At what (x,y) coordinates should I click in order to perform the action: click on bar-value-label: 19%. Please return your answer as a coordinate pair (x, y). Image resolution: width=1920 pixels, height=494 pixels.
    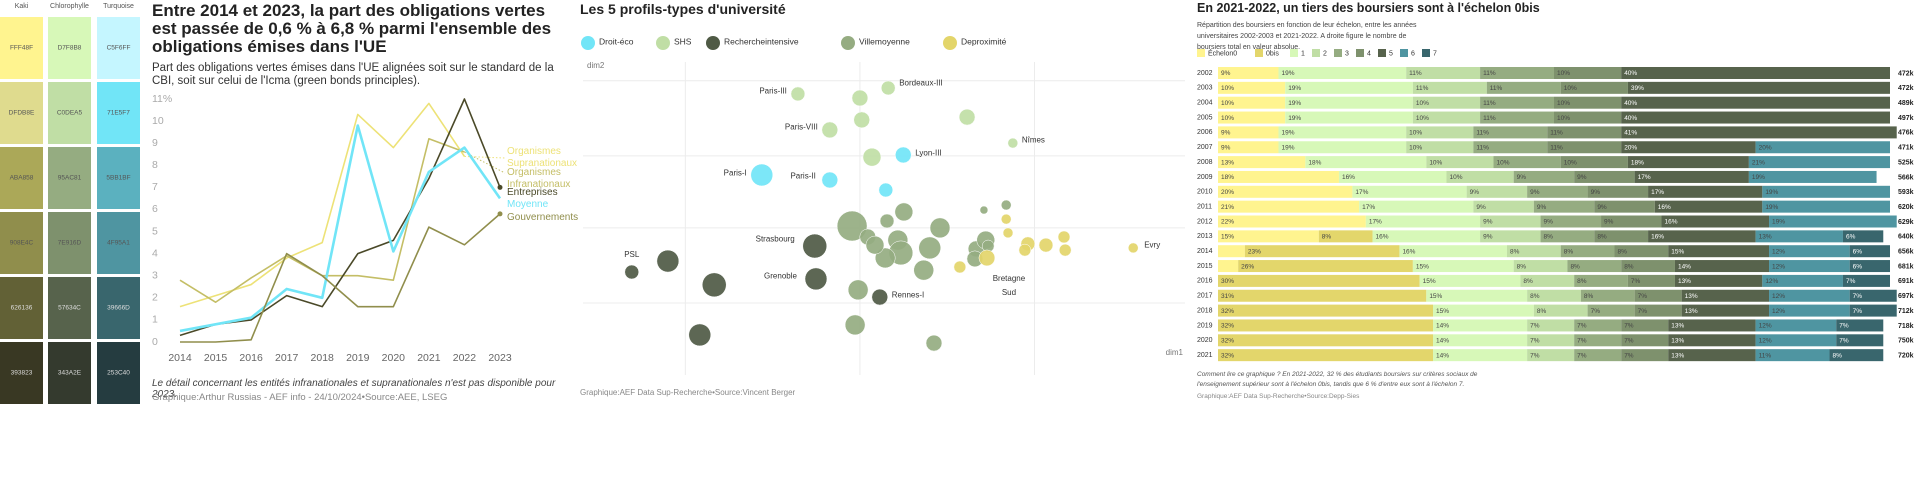
    Looking at the image, I should click on (1287, 133).